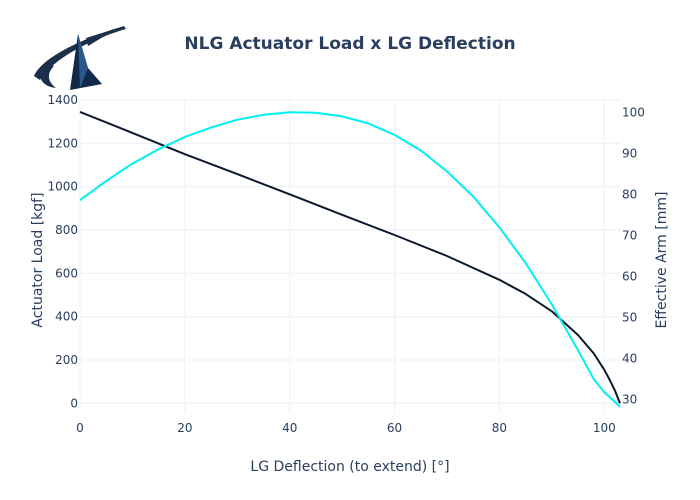  What do you see at coordinates (66, 317) in the screenshot?
I see `y-tick-label: 400` at bounding box center [66, 317].